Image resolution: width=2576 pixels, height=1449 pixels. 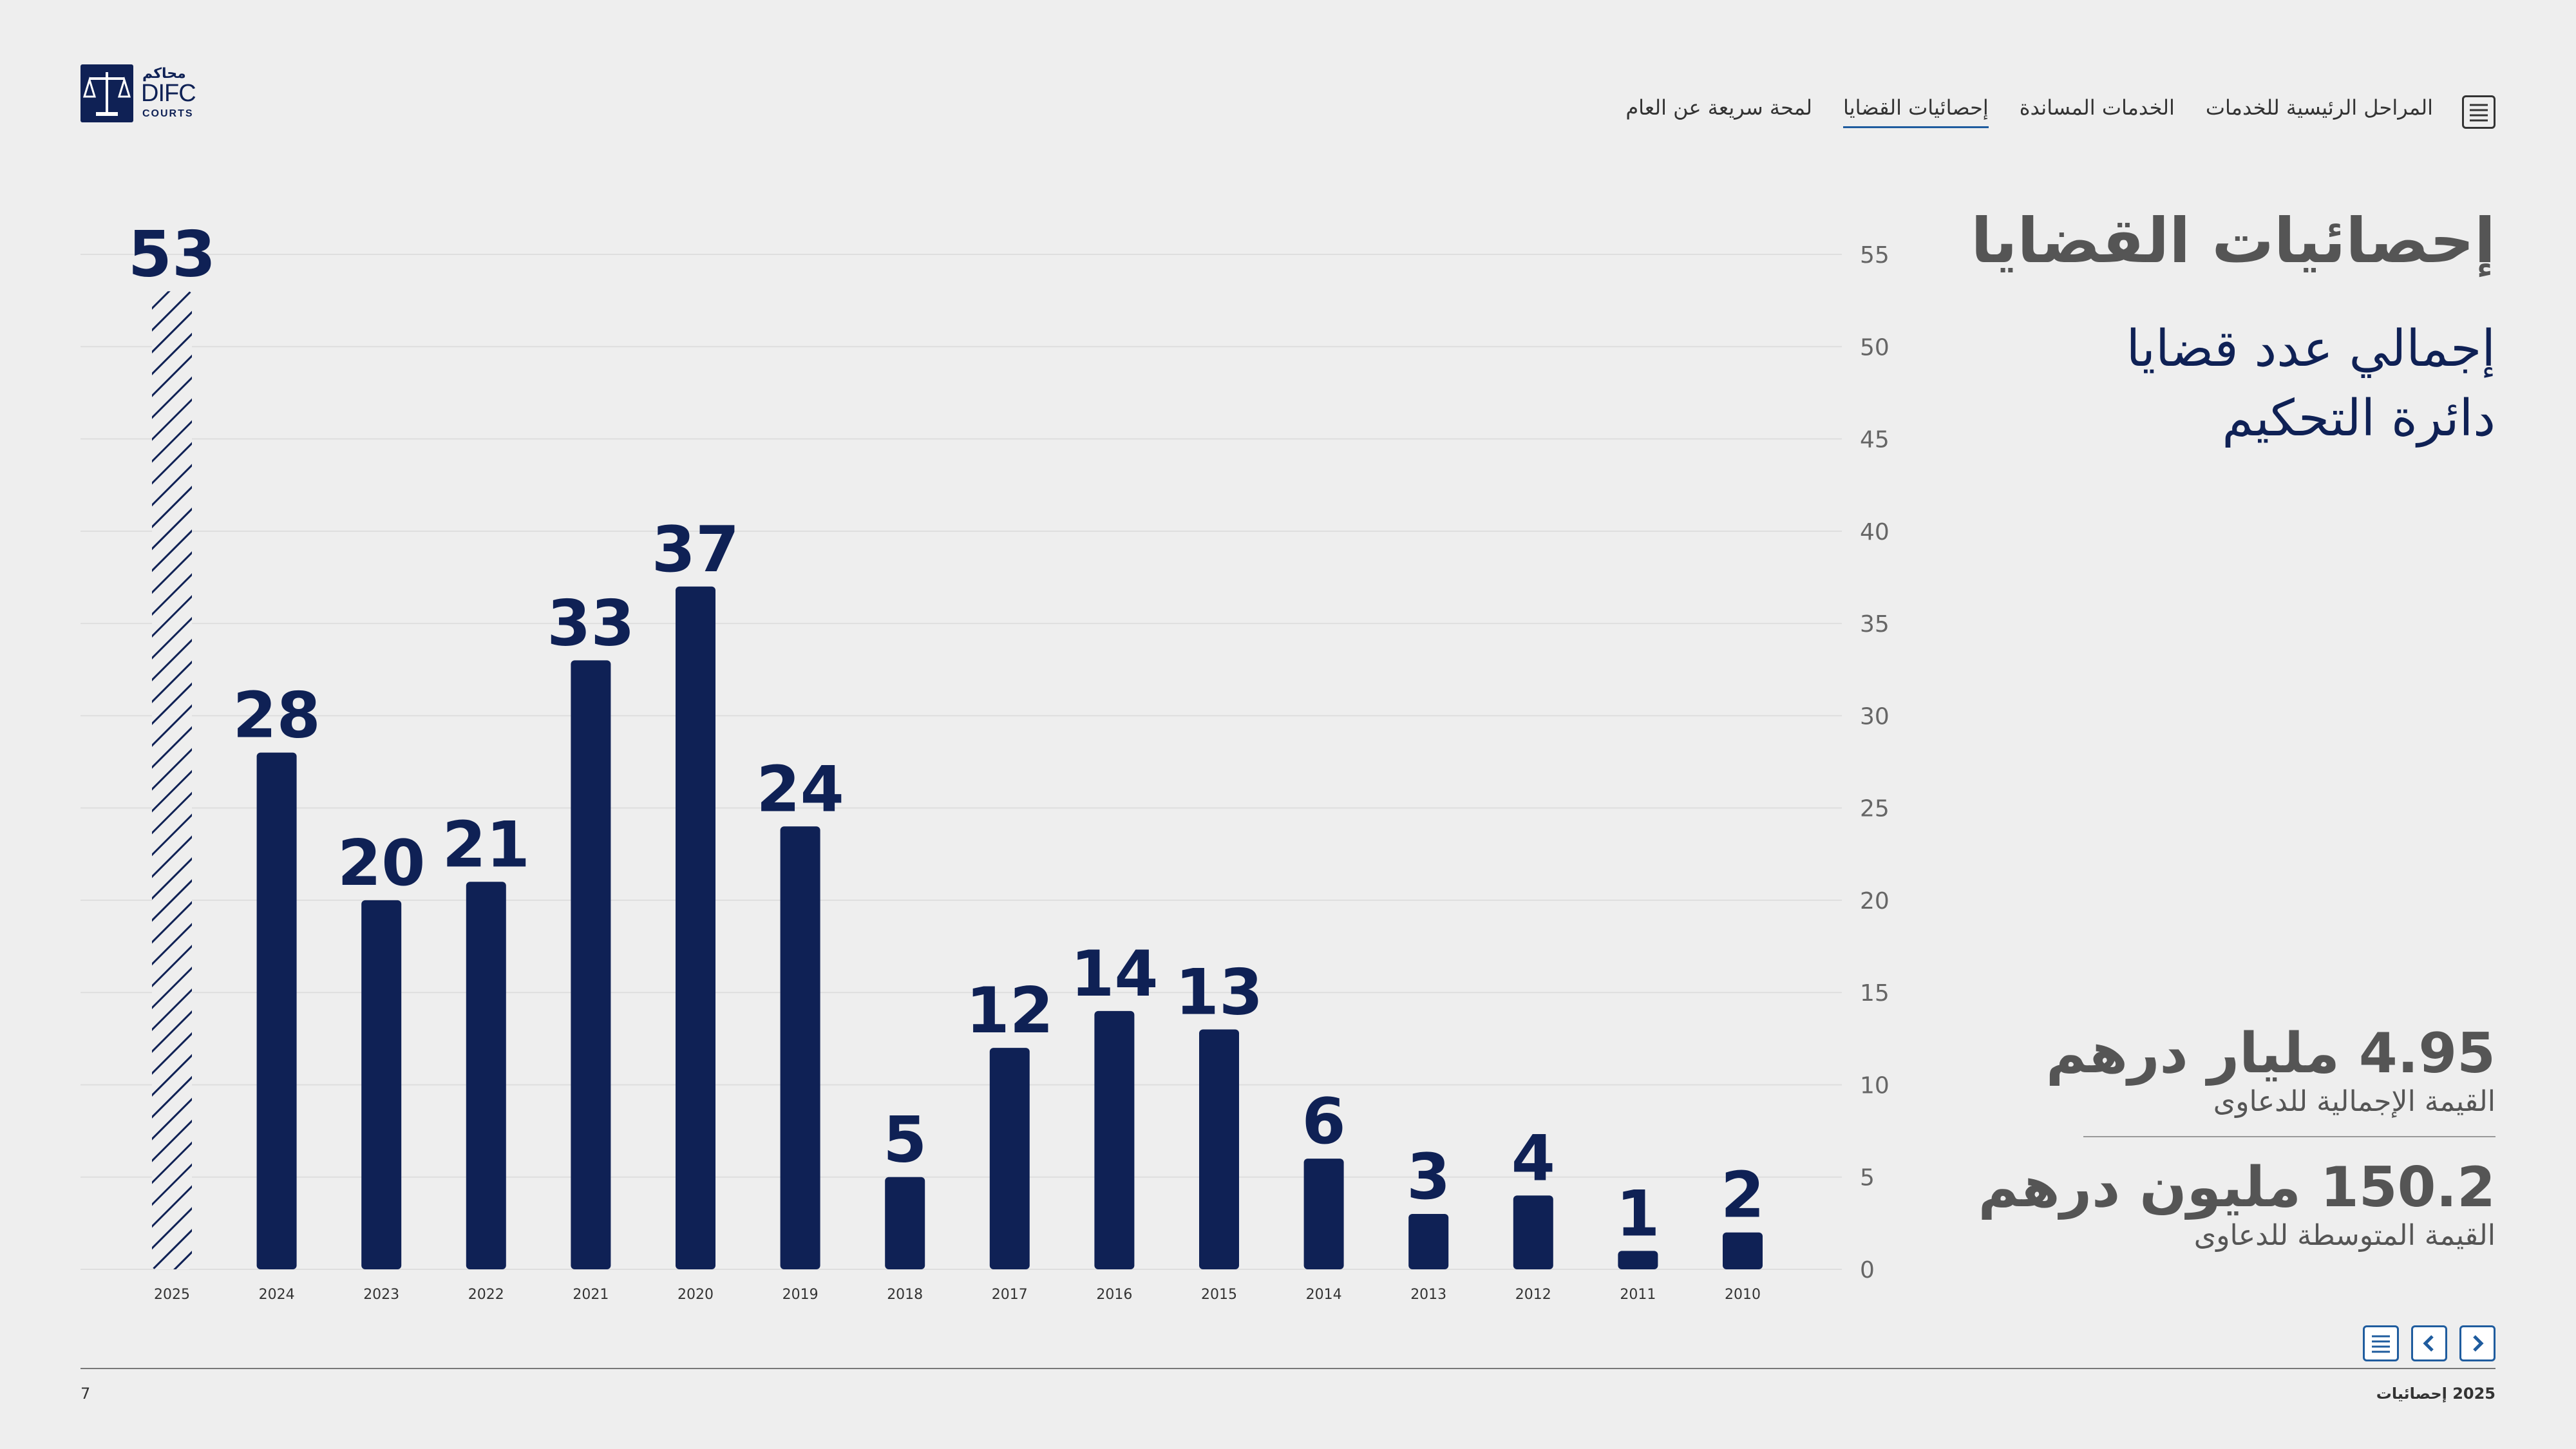 I want to click on previous-page-button, so click(x=2429, y=1343).